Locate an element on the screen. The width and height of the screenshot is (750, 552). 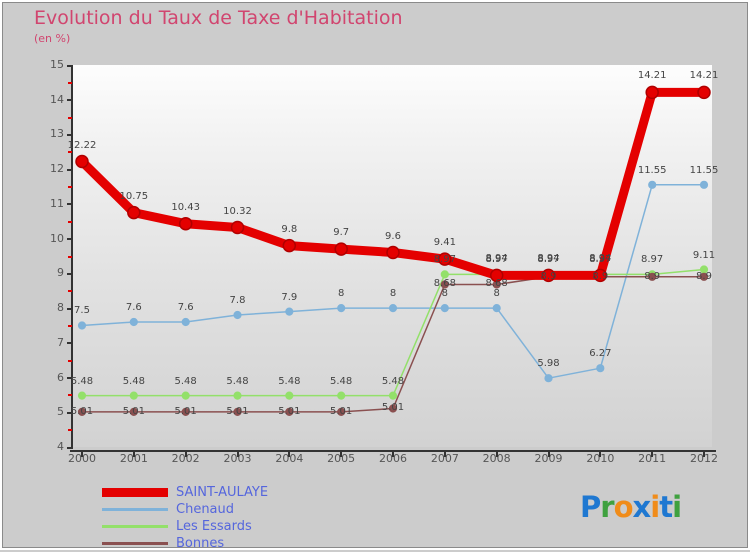
y-axis-tick-label: 4 is located at coordinates (60, 446).